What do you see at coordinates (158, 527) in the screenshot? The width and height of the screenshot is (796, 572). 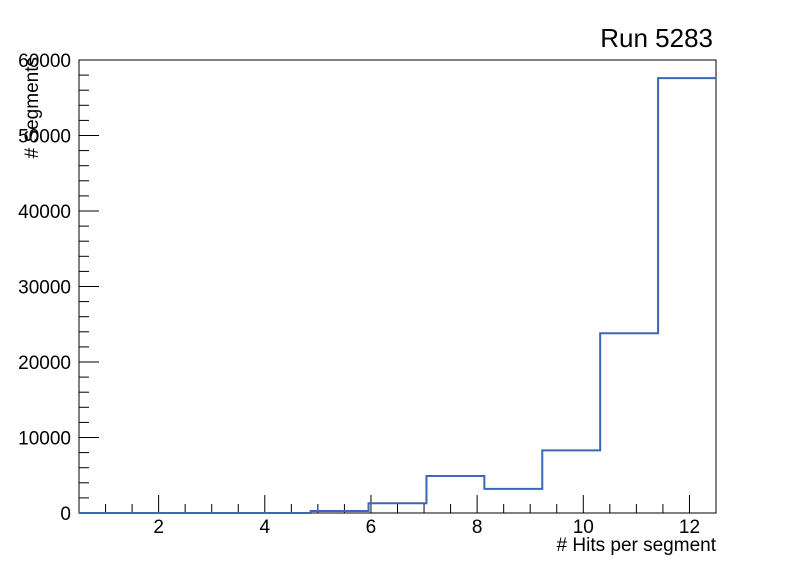 I see `x-axis-tick-label: 2` at bounding box center [158, 527].